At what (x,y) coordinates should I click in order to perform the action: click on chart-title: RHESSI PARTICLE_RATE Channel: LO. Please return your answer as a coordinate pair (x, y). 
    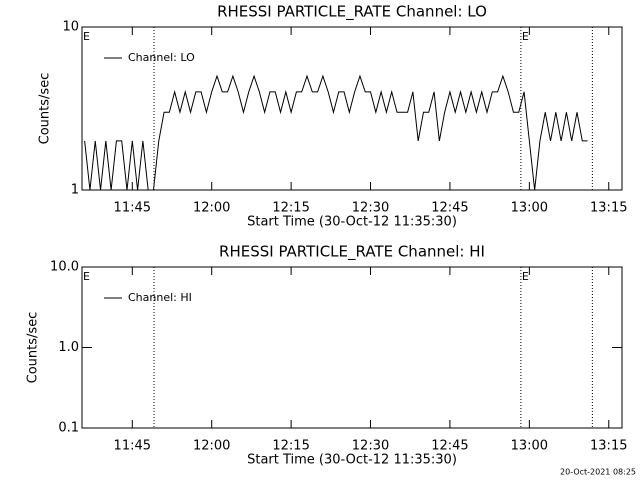
    Looking at the image, I should click on (352, 12).